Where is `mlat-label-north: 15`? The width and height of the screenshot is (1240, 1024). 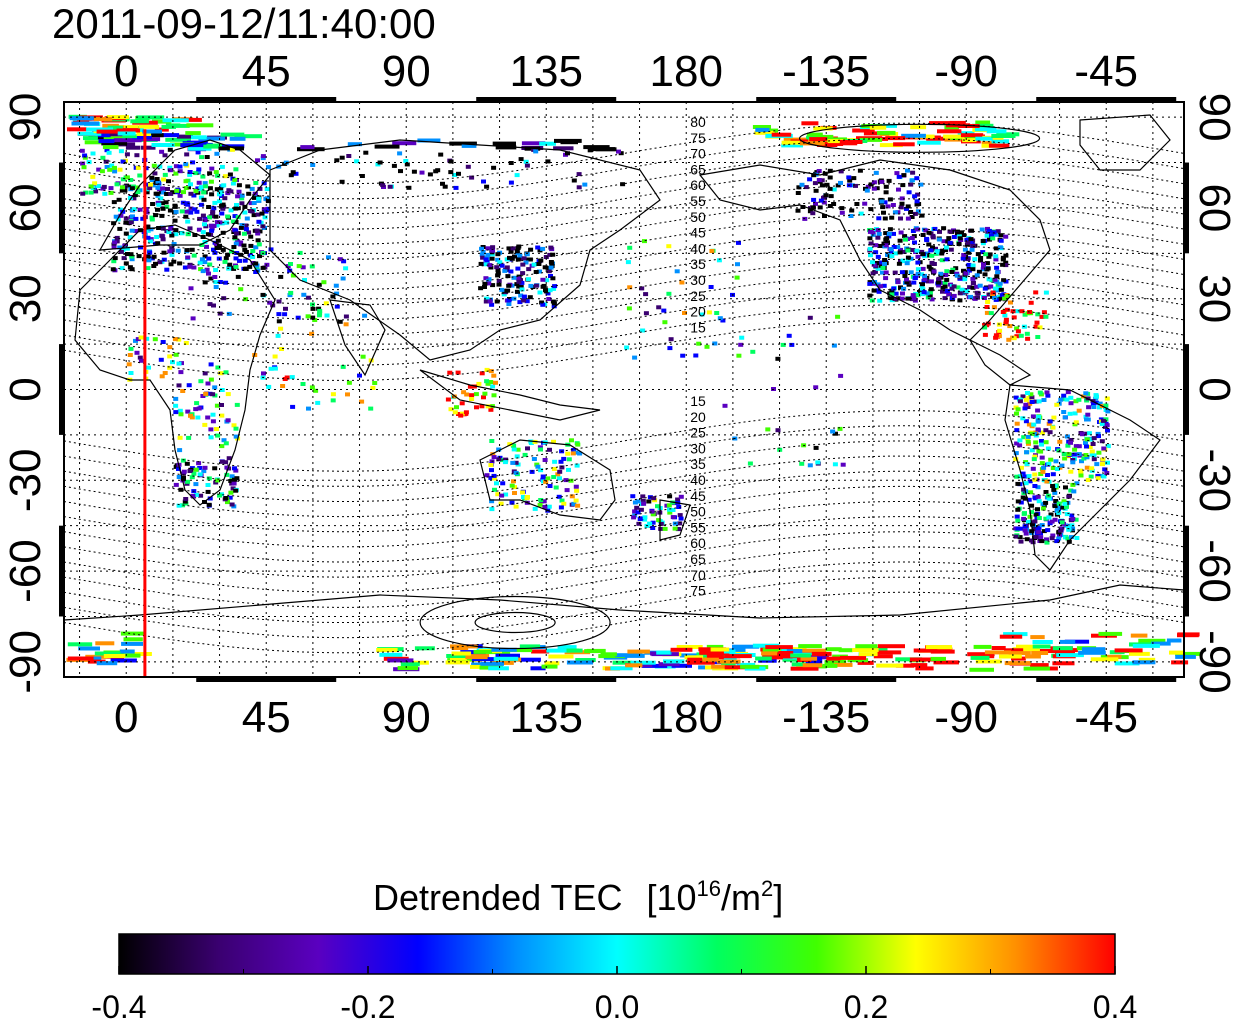 mlat-label-north: 15 is located at coordinates (698, 327).